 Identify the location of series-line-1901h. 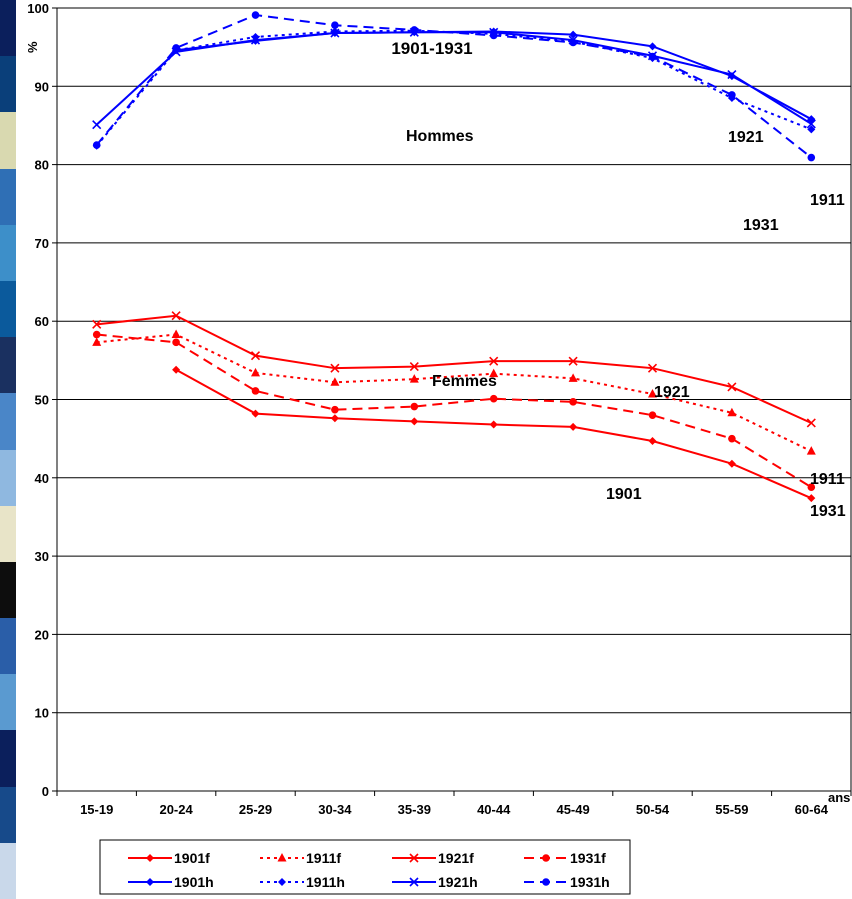
(493, 75).